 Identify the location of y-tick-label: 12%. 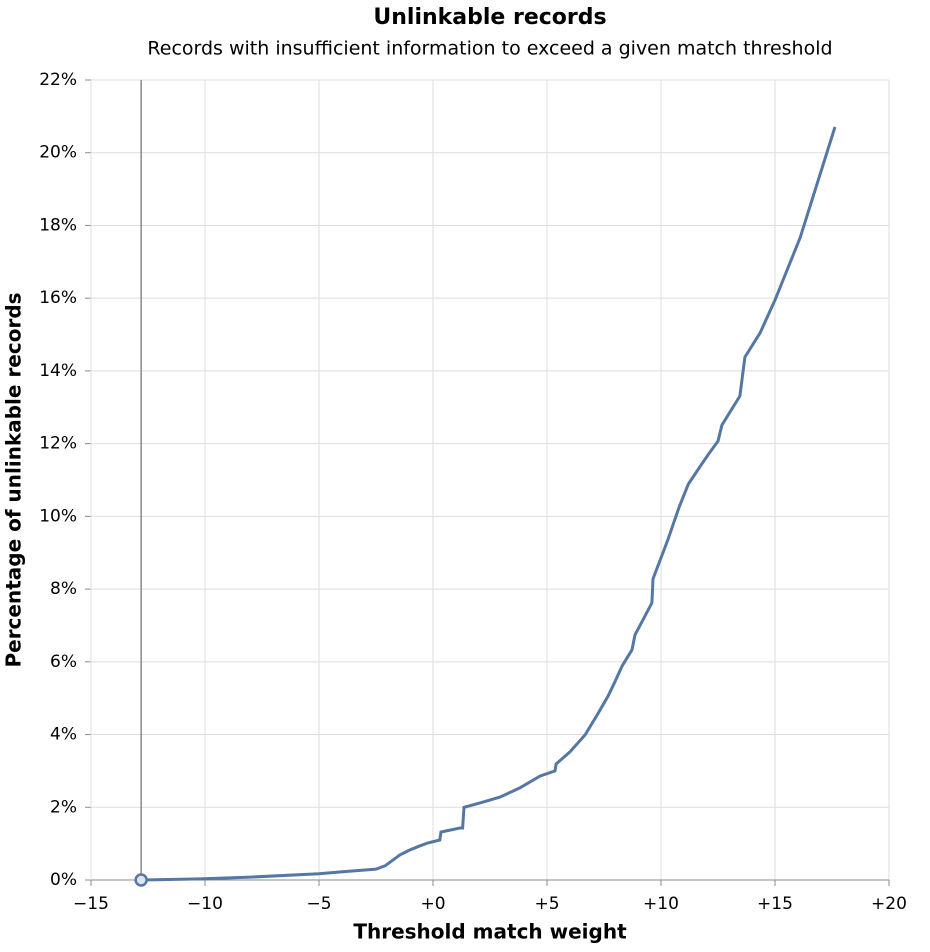
(58, 444).